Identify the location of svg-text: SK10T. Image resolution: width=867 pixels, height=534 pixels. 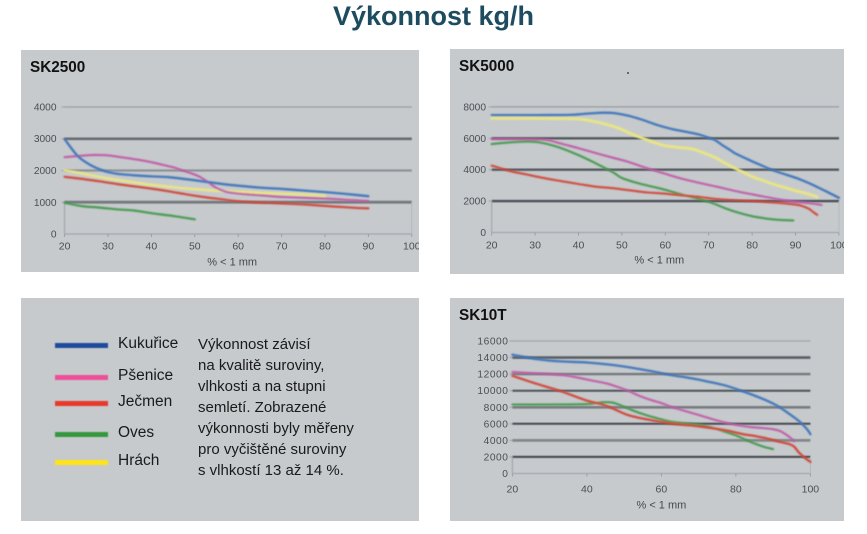
(483, 315).